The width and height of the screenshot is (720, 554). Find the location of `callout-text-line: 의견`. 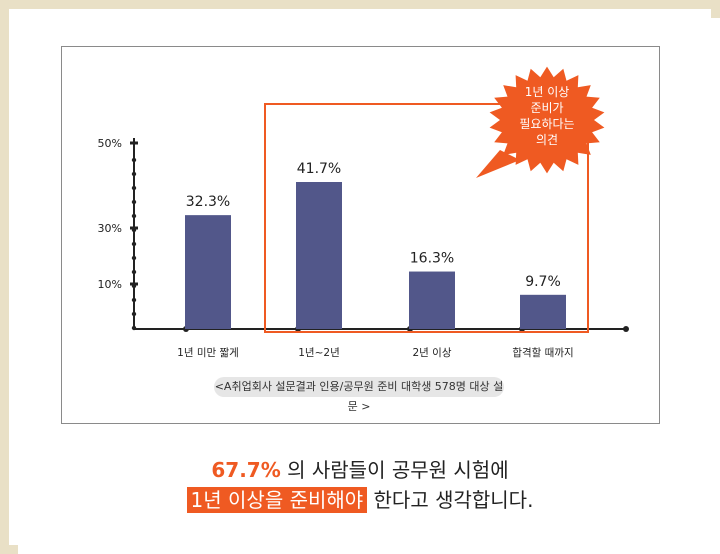

callout-text-line: 의견 is located at coordinates (547, 140).